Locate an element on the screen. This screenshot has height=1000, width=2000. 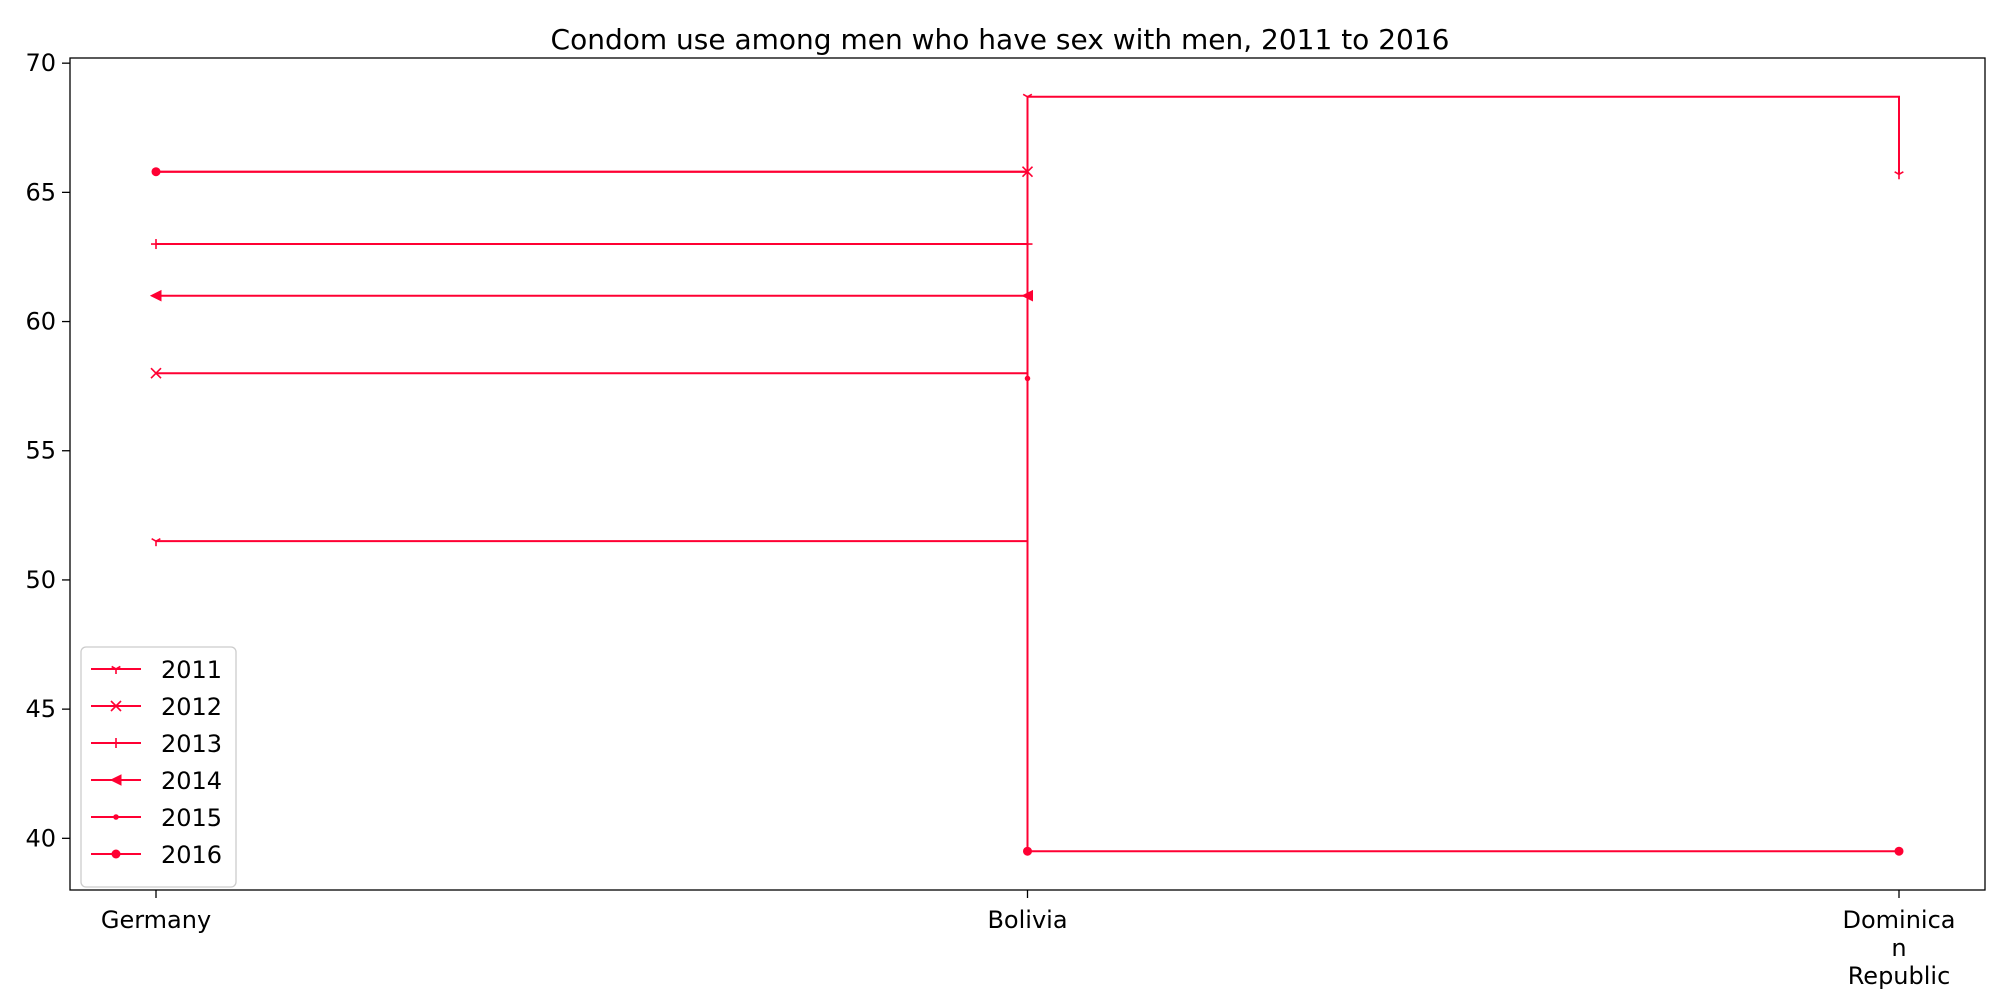
x-tick-label-line: Republic is located at coordinates (1899, 976).